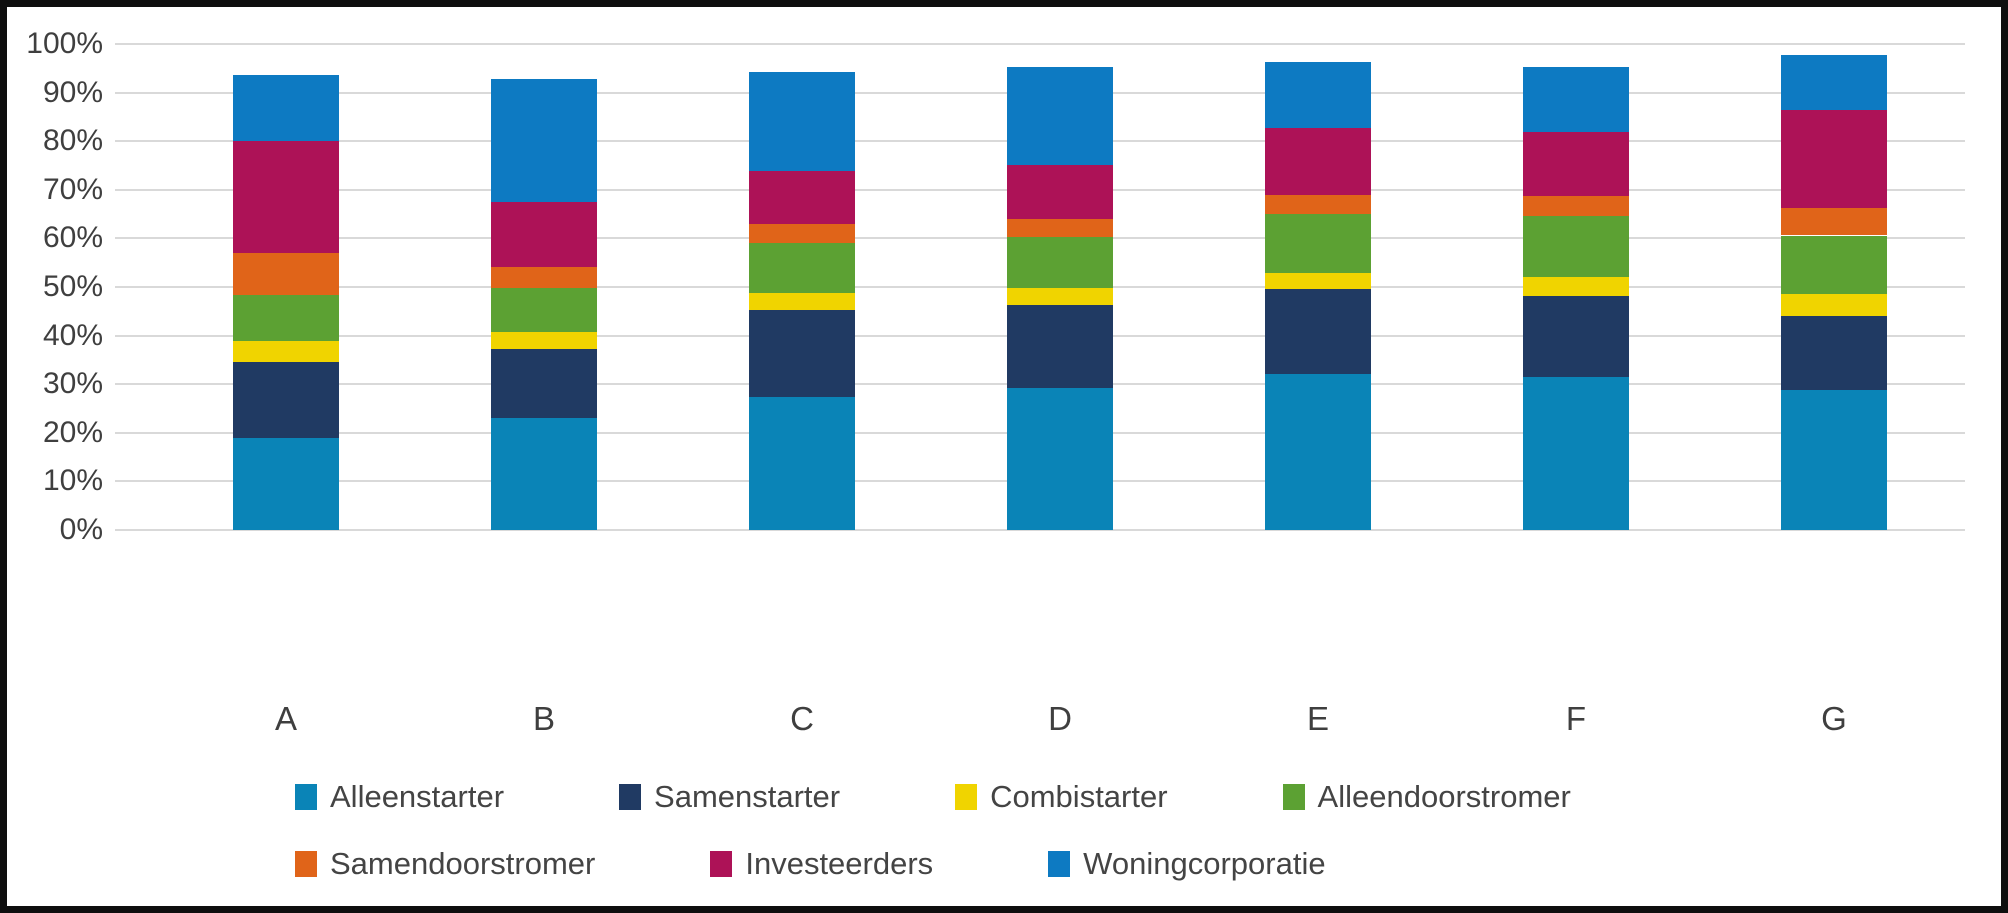  I want to click on bar-C-segment-combistarter, so click(802, 301).